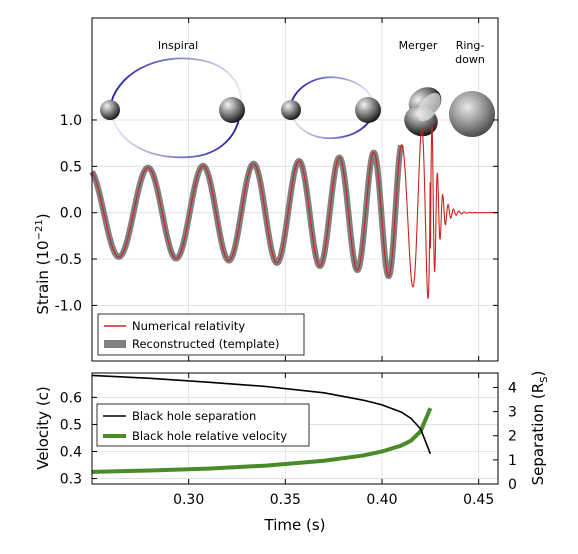  What do you see at coordinates (470, 45) in the screenshot?
I see `phase-label-ringdown-line1: Ring-` at bounding box center [470, 45].